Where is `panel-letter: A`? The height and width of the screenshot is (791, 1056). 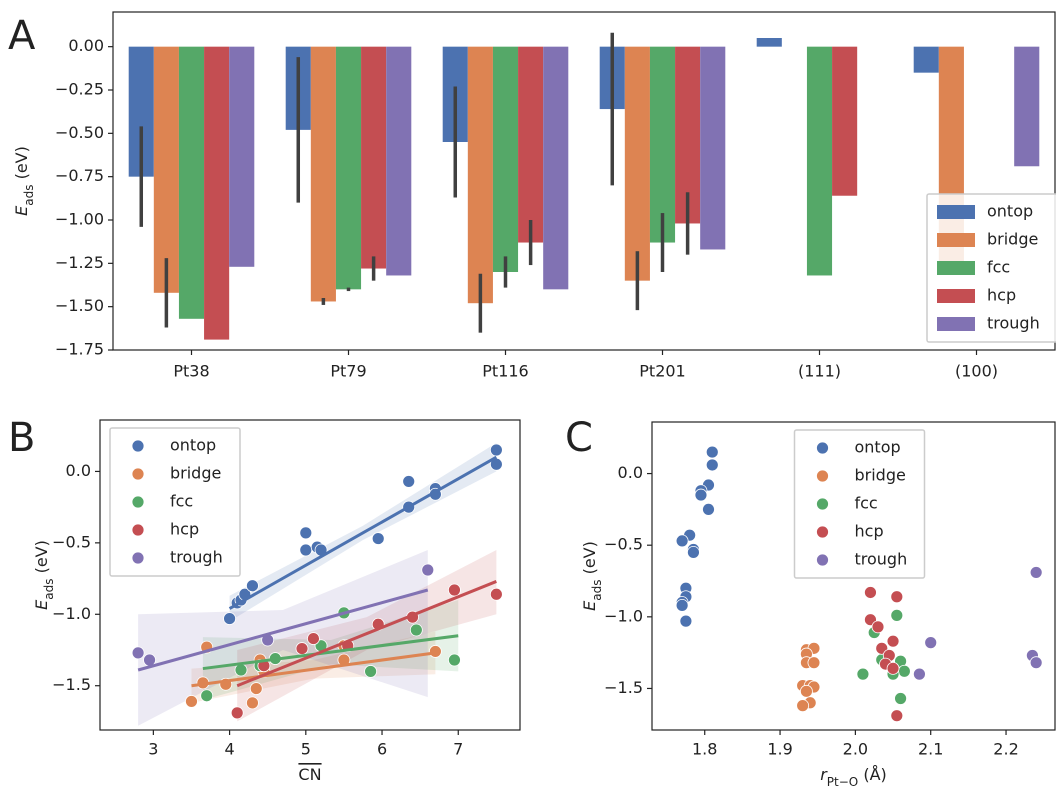 panel-letter: A is located at coordinates (22, 36).